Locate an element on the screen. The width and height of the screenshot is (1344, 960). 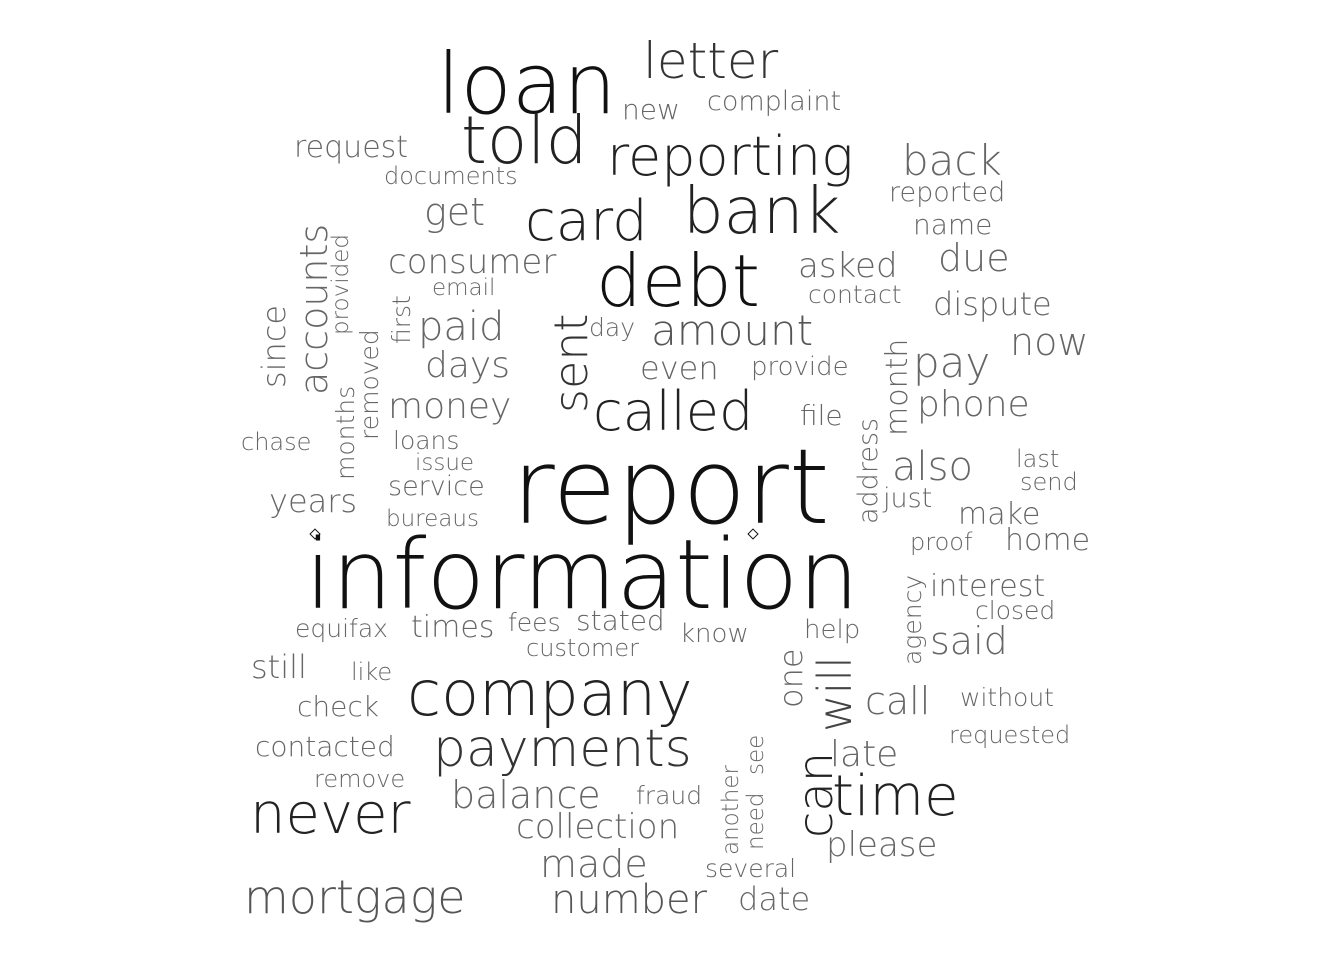
word-also: also is located at coordinates (932, 467).